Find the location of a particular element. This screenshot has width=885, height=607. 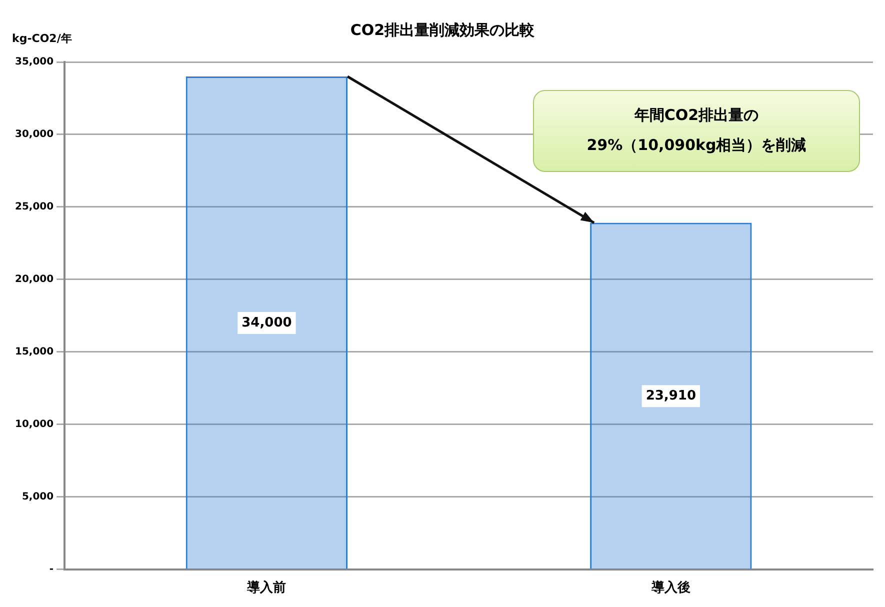

x-tick-label: 導入前 is located at coordinates (266, 588).